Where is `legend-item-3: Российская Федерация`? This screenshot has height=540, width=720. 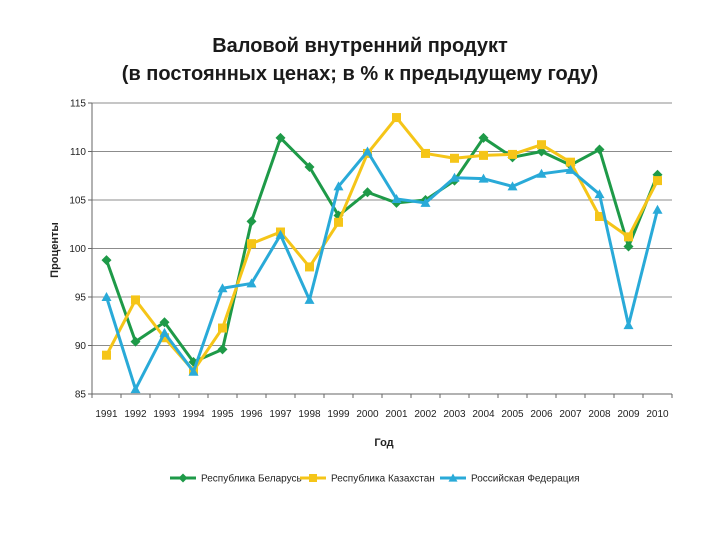
legend-item-3: Российская Федерация is located at coordinates (510, 479).